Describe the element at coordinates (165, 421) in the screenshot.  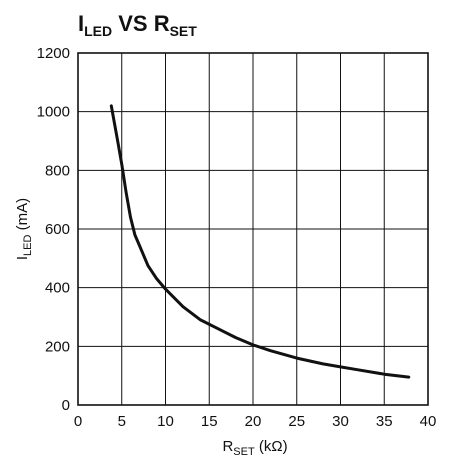
I see `x-tick-label: 10` at that location.